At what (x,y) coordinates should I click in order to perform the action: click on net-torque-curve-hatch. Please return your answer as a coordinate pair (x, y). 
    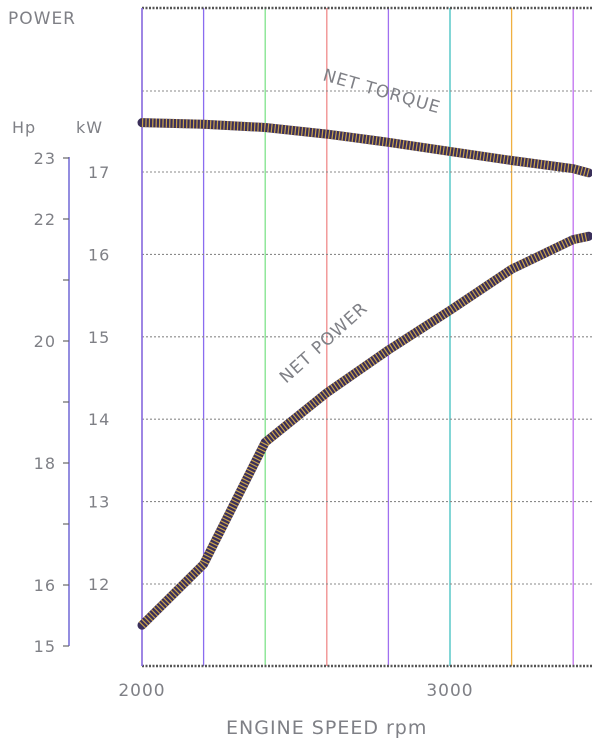
    Looking at the image, I should click on (365, 148).